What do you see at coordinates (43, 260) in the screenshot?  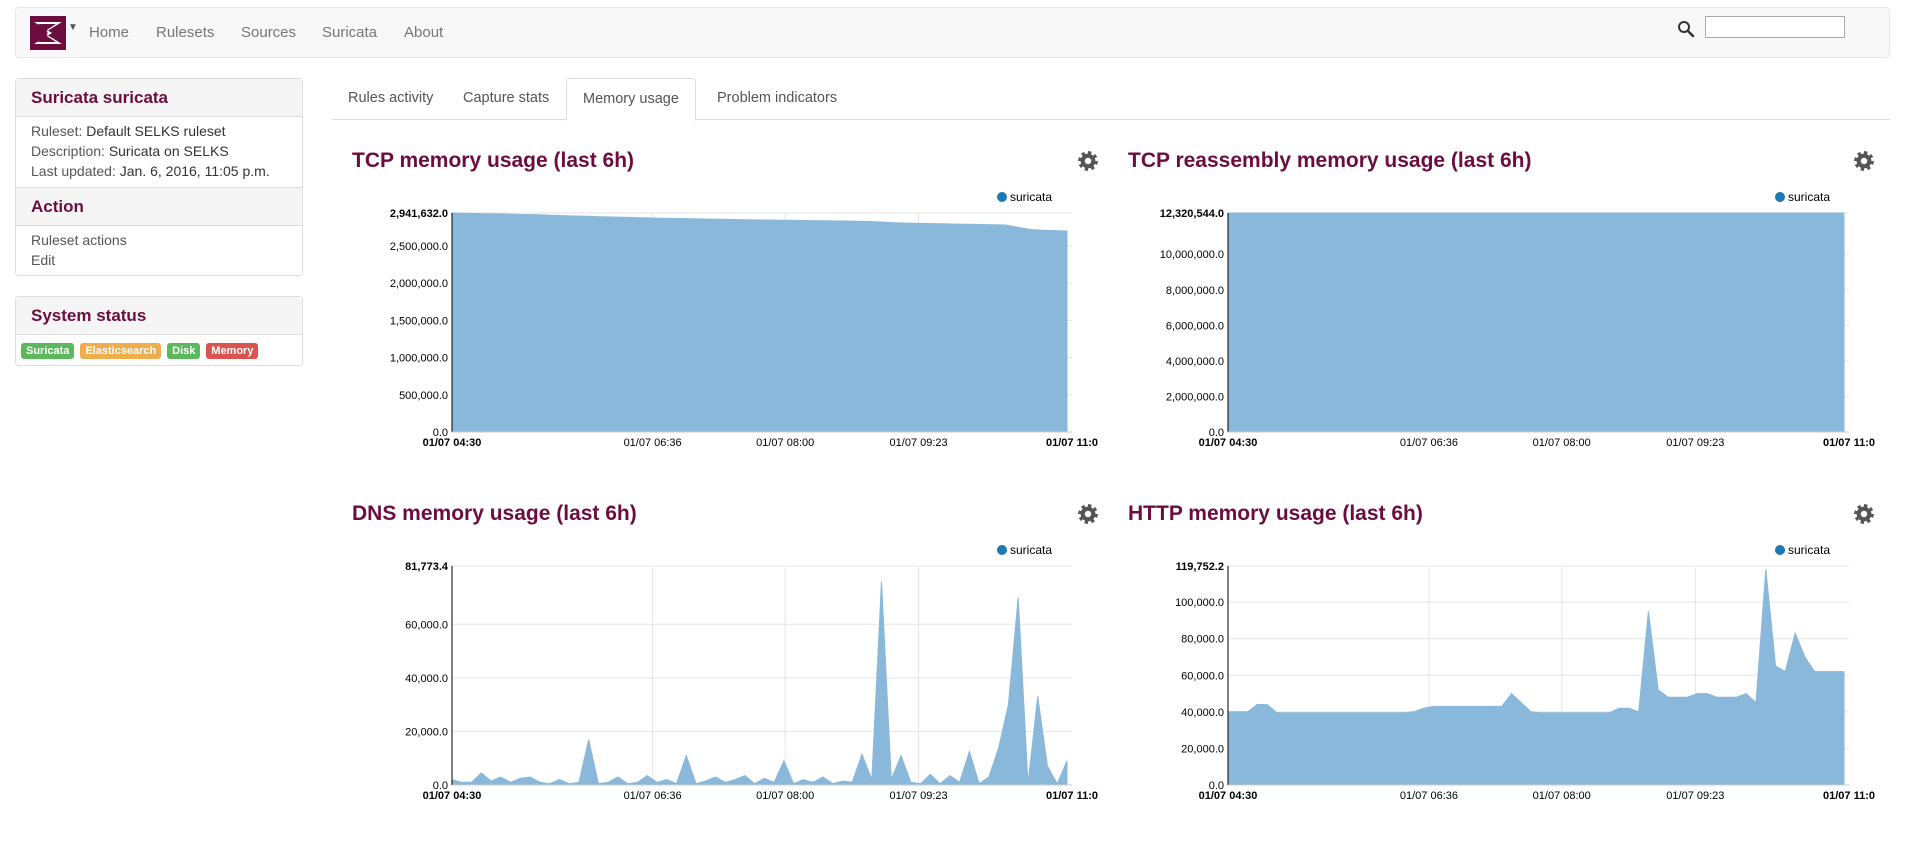 I see `edit-link: Edit` at bounding box center [43, 260].